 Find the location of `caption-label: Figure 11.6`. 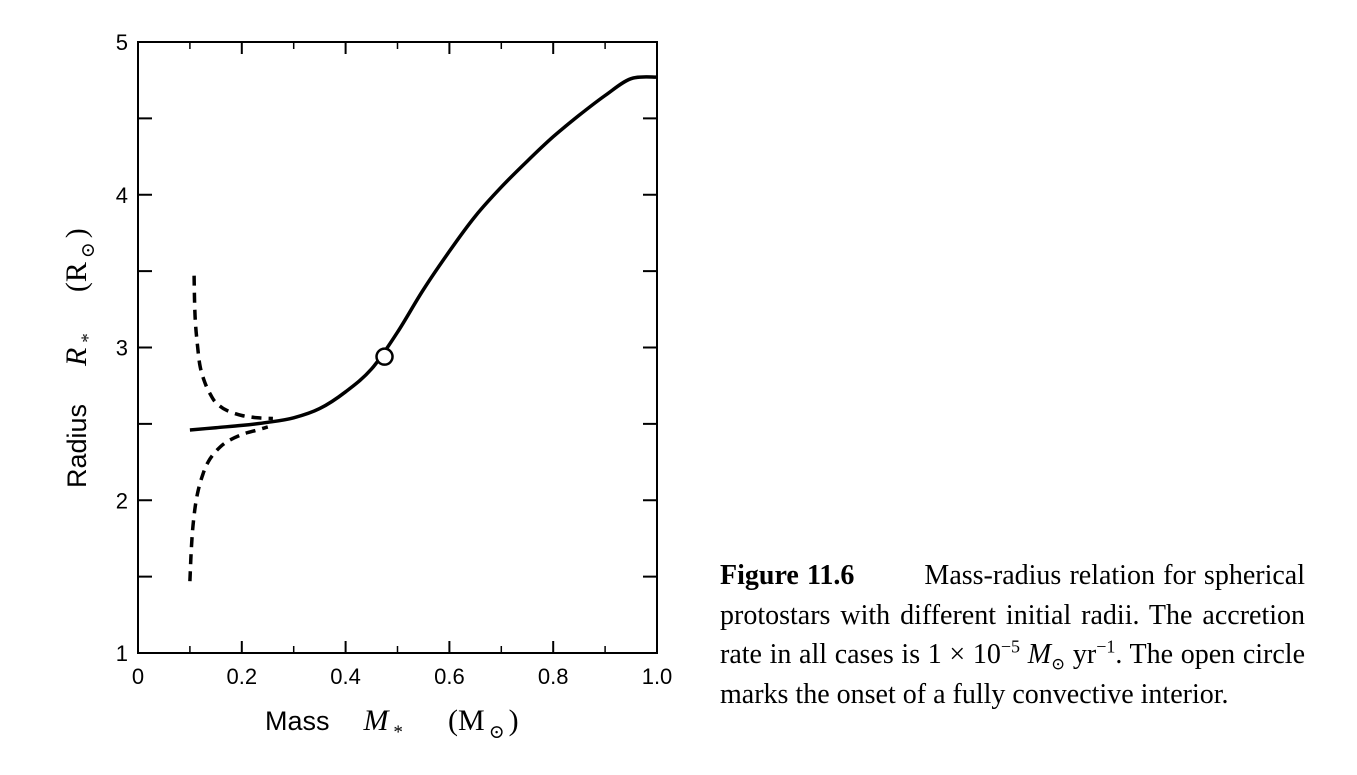

caption-label: Figure 11.6 is located at coordinates (787, 575).